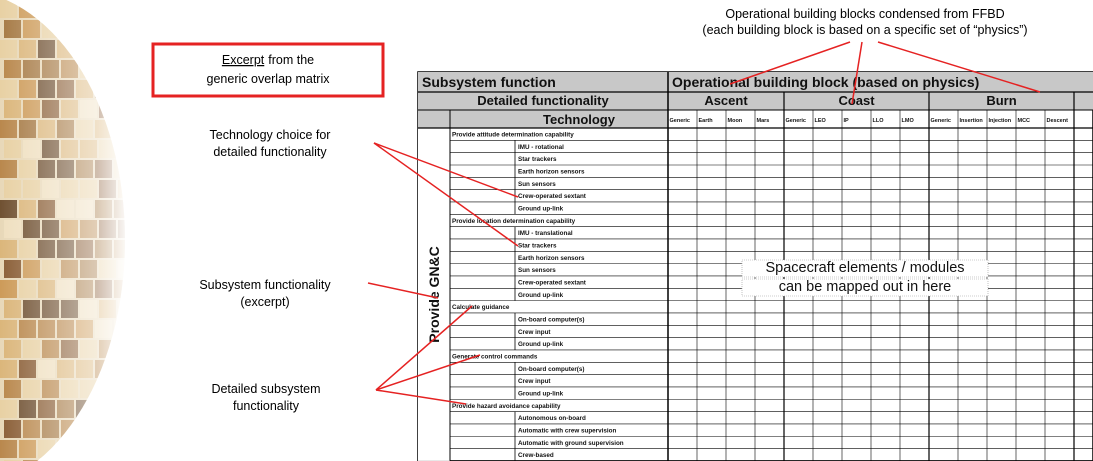 Image resolution: width=1093 pixels, height=461 pixels. I want to click on excerpt-line-2: generic overlap matrix, so click(269, 79).